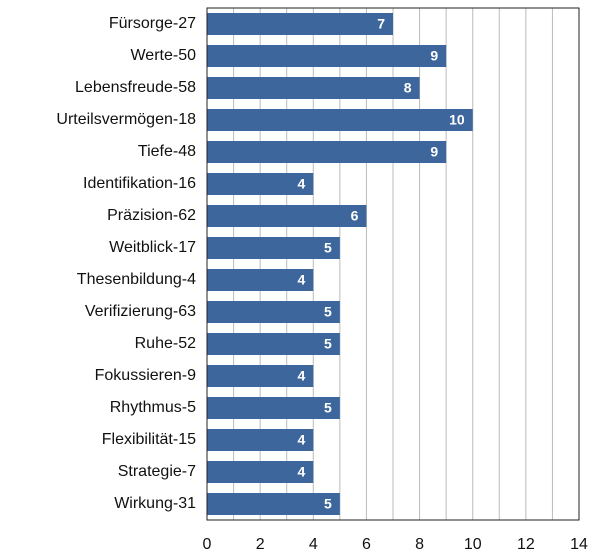 The image size is (593, 555). What do you see at coordinates (140, 311) in the screenshot?
I see `y-tick-label: Verifizierung-63` at bounding box center [140, 311].